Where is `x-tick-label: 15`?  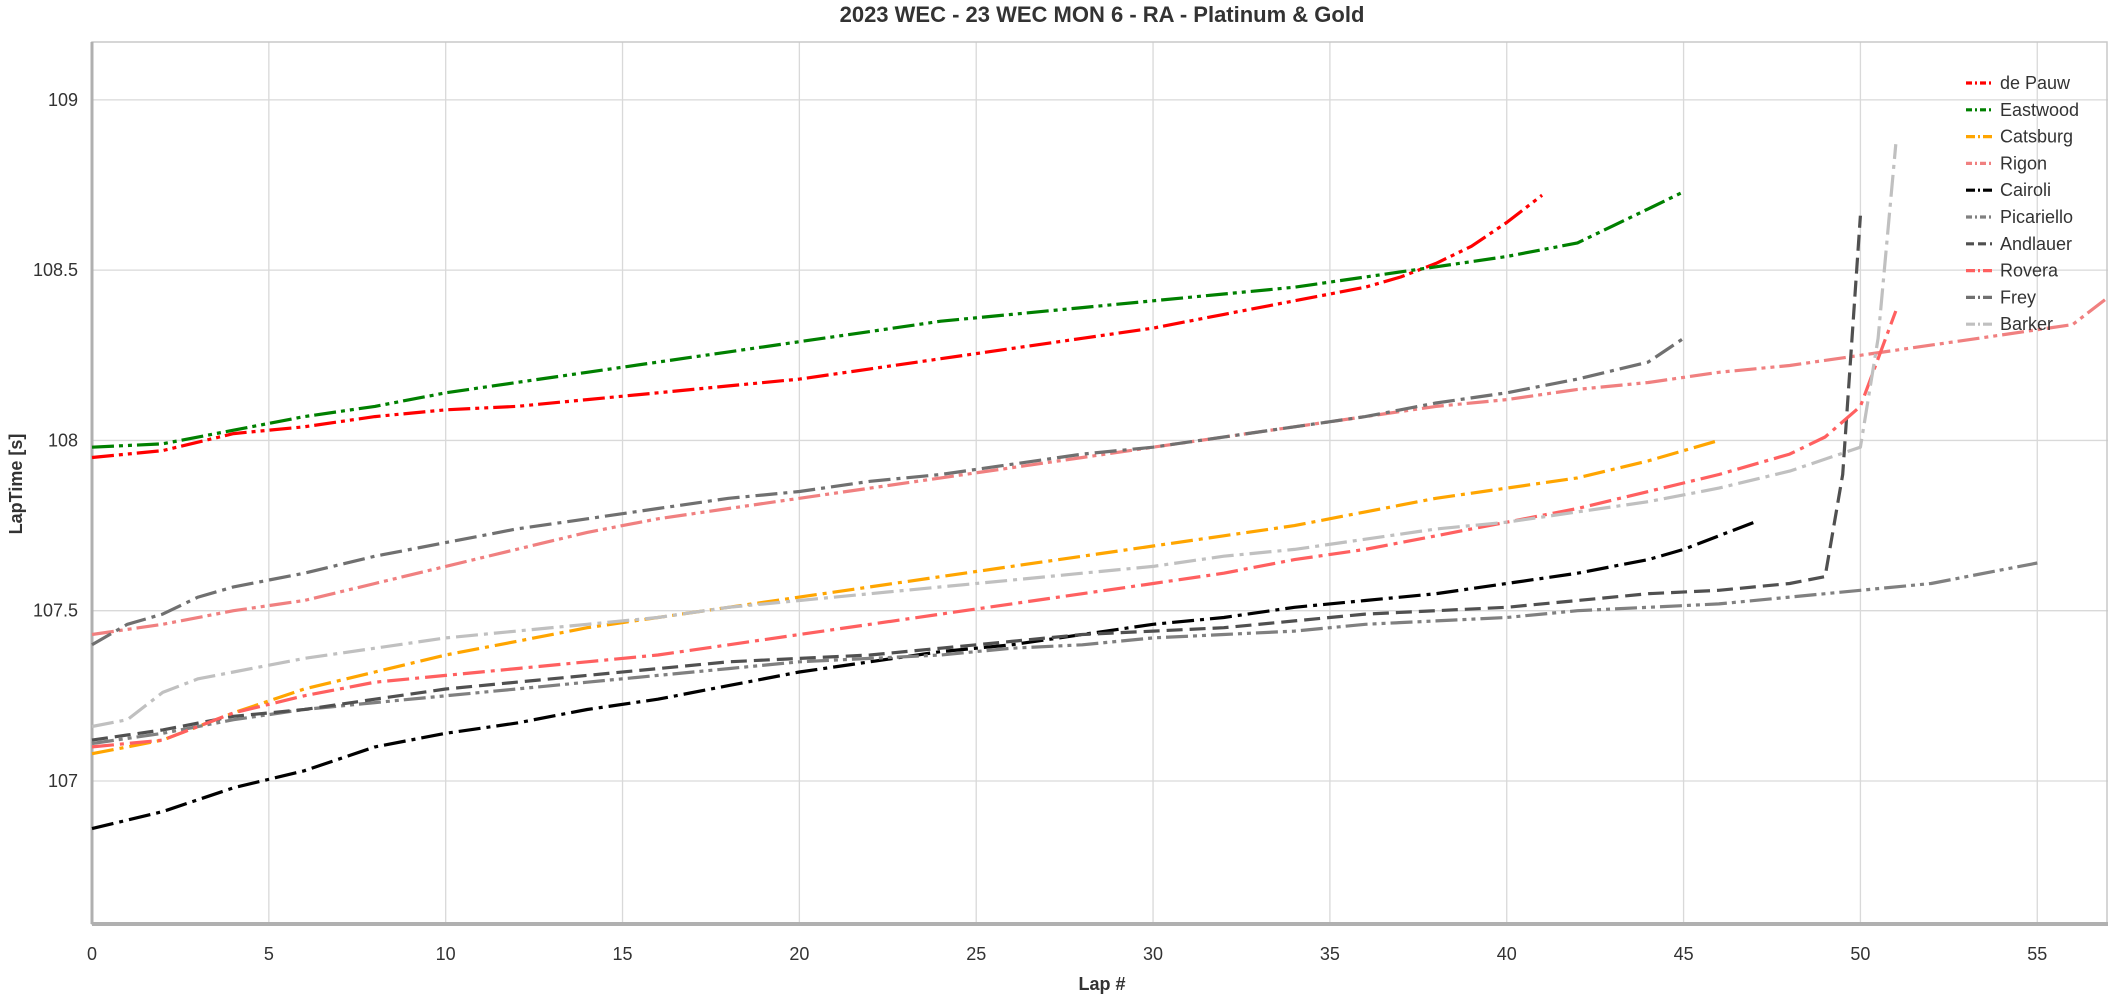 x-tick-label: 15 is located at coordinates (623, 954).